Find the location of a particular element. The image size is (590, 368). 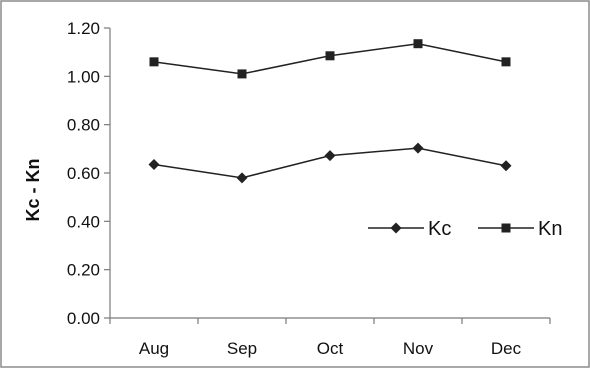

y-tick-label: 0.80 is located at coordinates (83, 125).